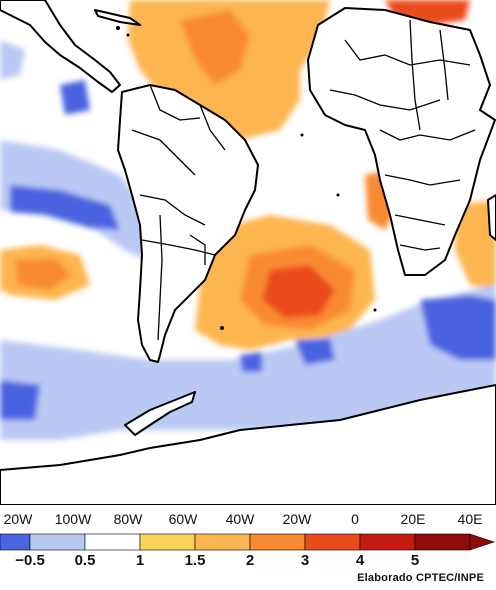  What do you see at coordinates (117, 17) in the screenshot?
I see `land-caribbean-islands` at bounding box center [117, 17].